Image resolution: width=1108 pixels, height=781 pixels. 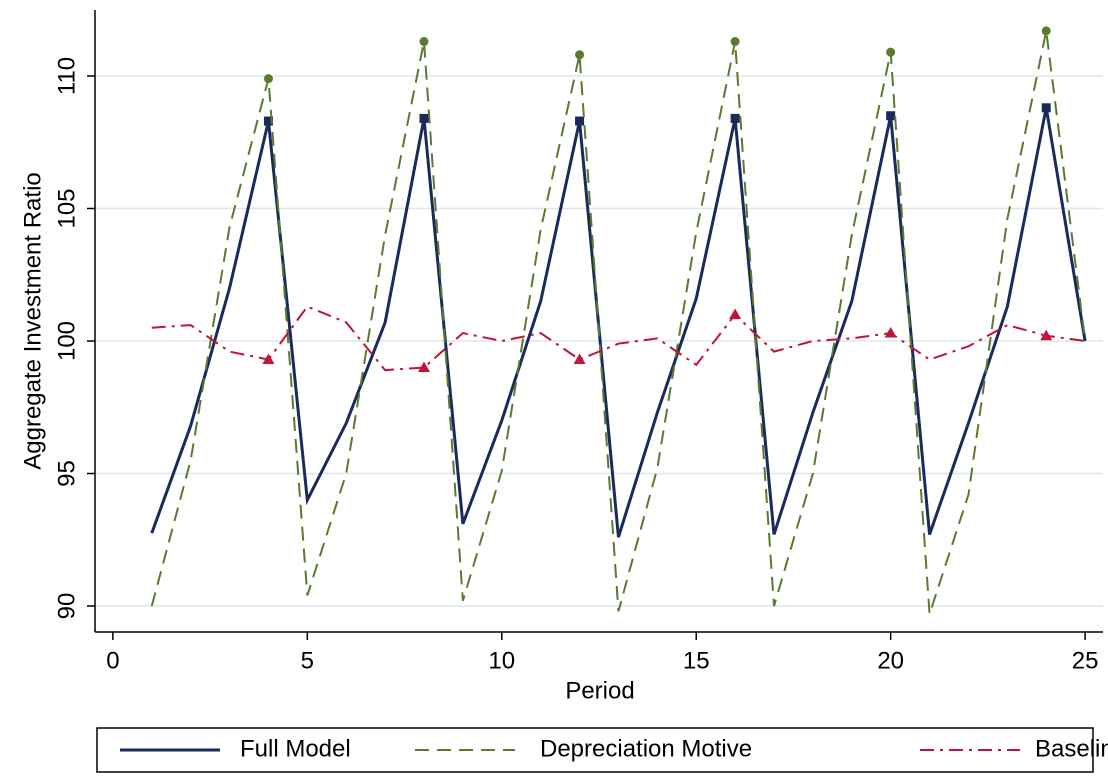 What do you see at coordinates (66, 76) in the screenshot?
I see `y-tick-label: 110` at bounding box center [66, 76].